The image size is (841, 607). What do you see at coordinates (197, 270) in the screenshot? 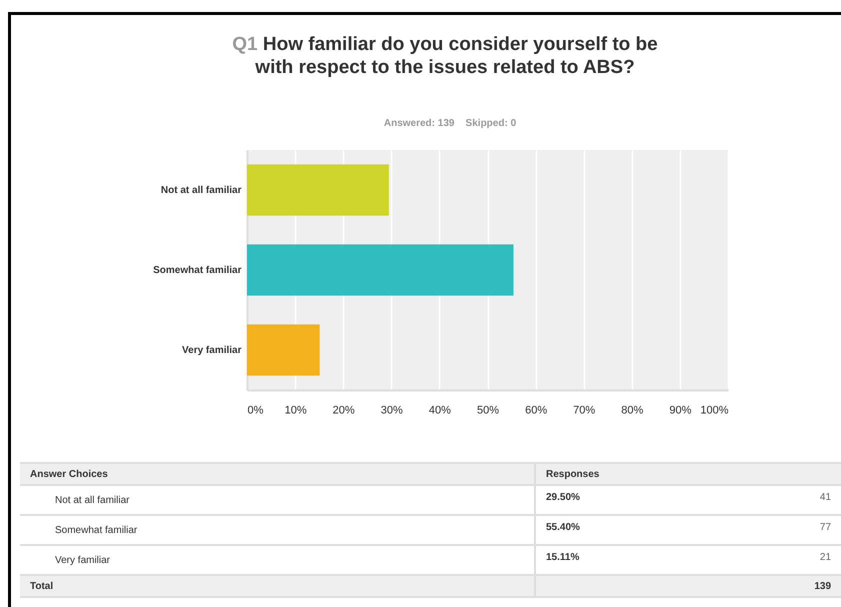
I see `y-tick-label: Somewhat familiar` at bounding box center [197, 270].